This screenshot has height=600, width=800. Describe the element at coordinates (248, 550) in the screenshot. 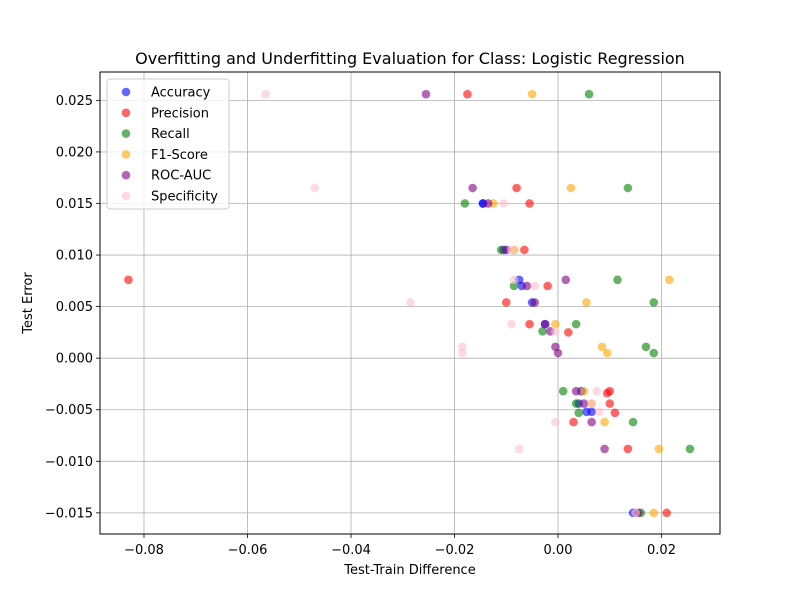

I see `x-tick-label: −0.06` at that location.